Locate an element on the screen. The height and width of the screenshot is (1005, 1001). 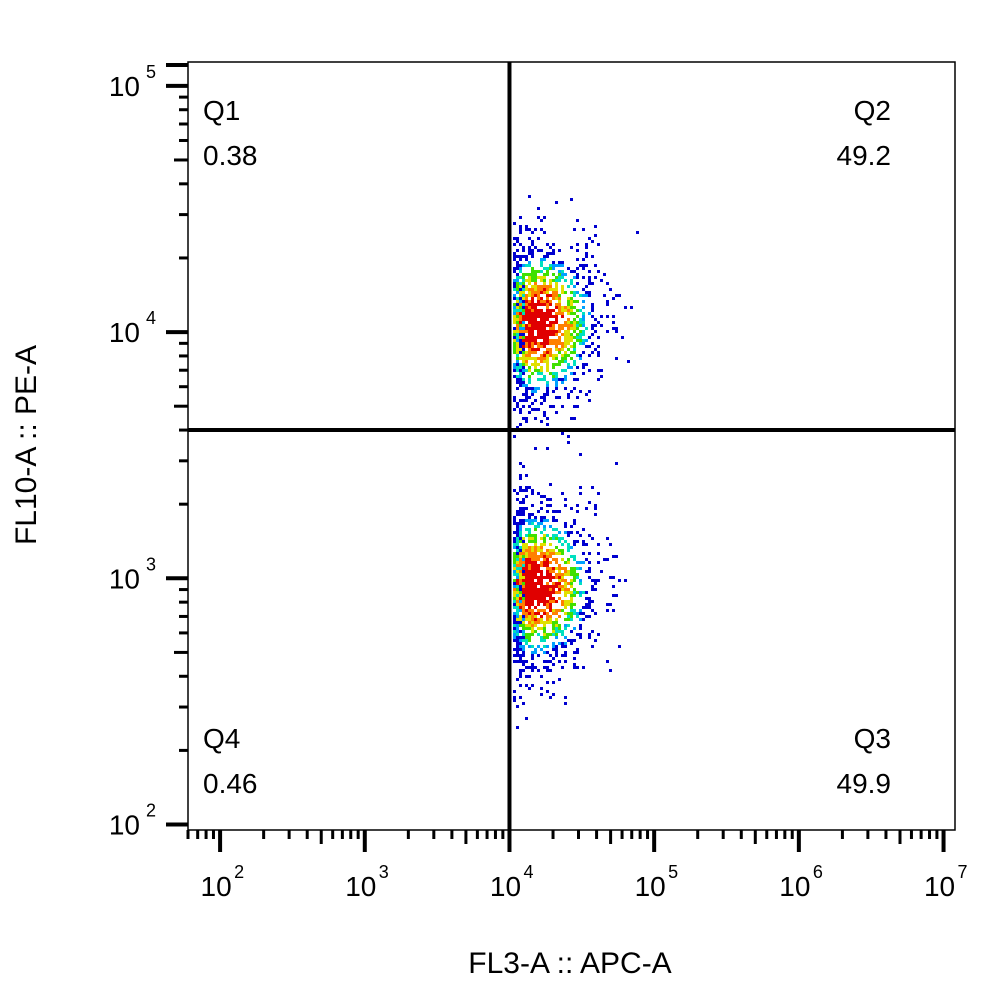
x-tick-exponent: 3 is located at coordinates (384, 872).